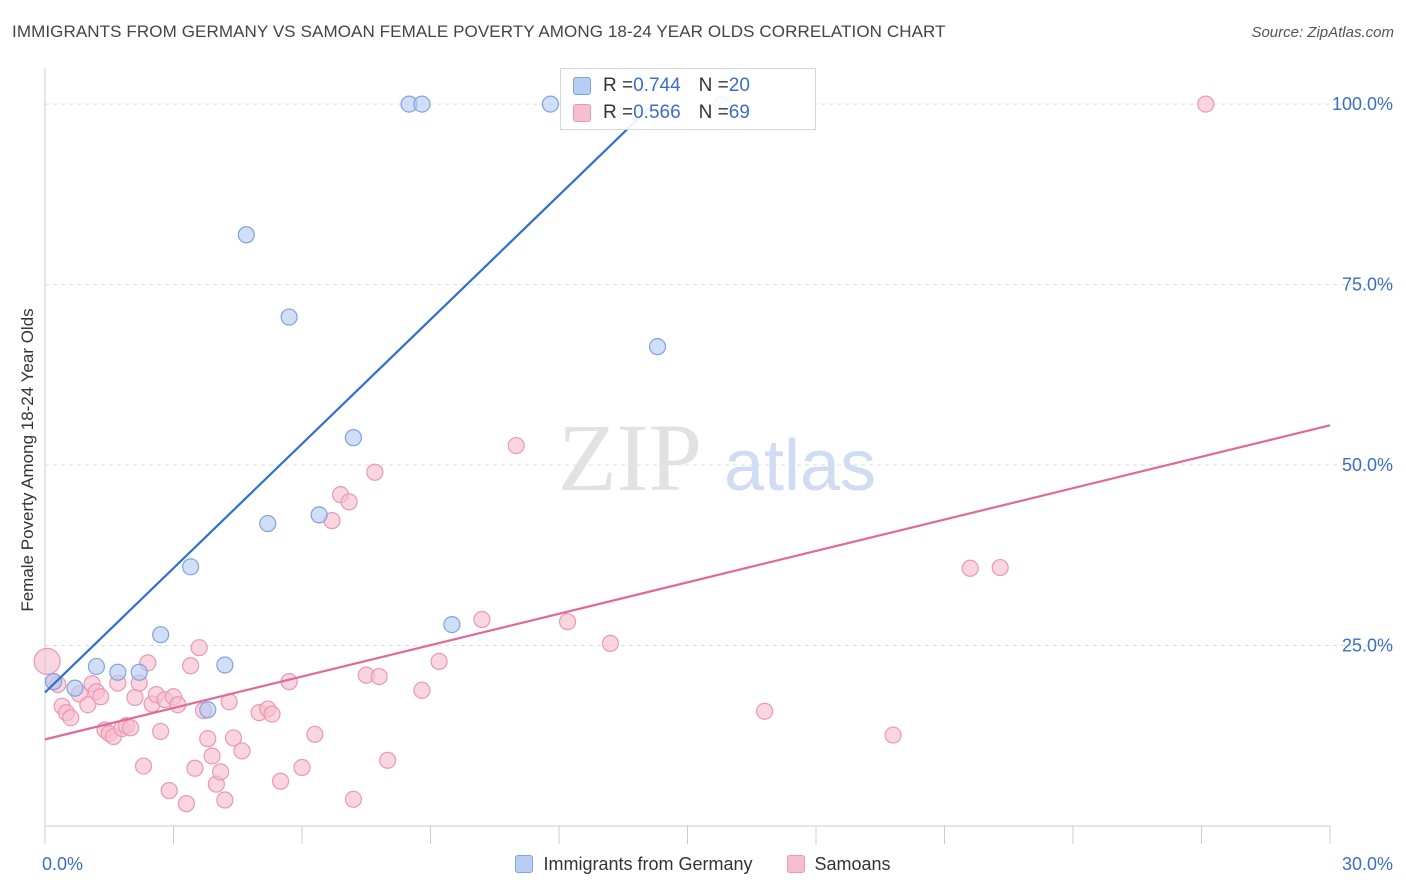  I want to click on x-tick-label-1: 30.0%, so click(1367, 864).